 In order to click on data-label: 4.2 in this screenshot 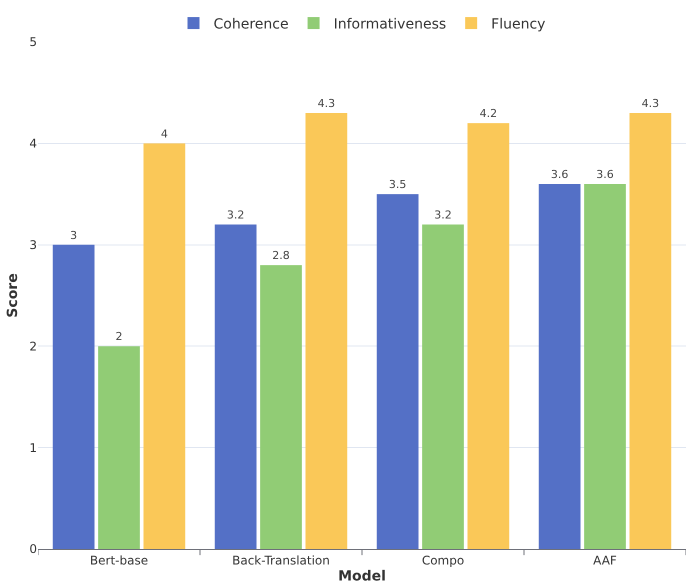, I will do `click(489, 113)`.